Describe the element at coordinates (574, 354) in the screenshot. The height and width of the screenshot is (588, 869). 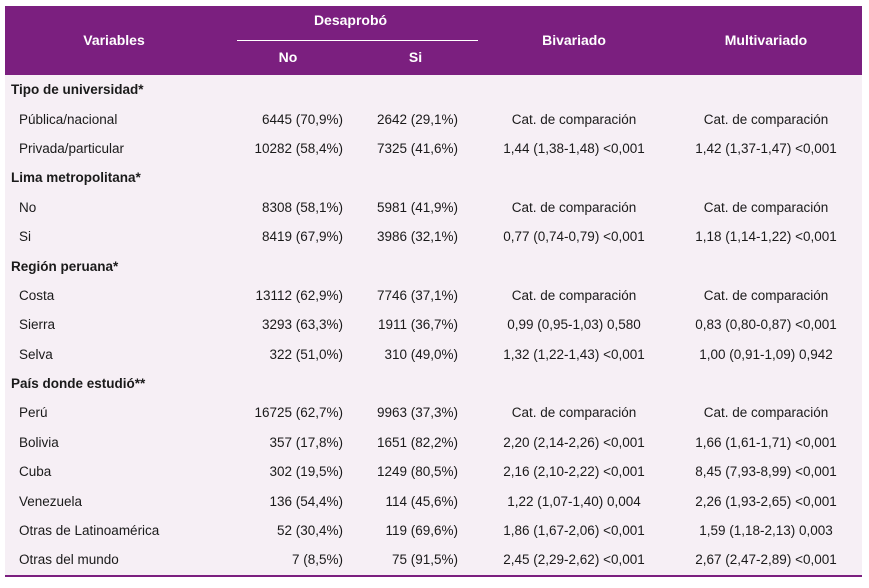
I see `cell-bivariado: 1,32 (1,22-1,43) <0,001` at that location.